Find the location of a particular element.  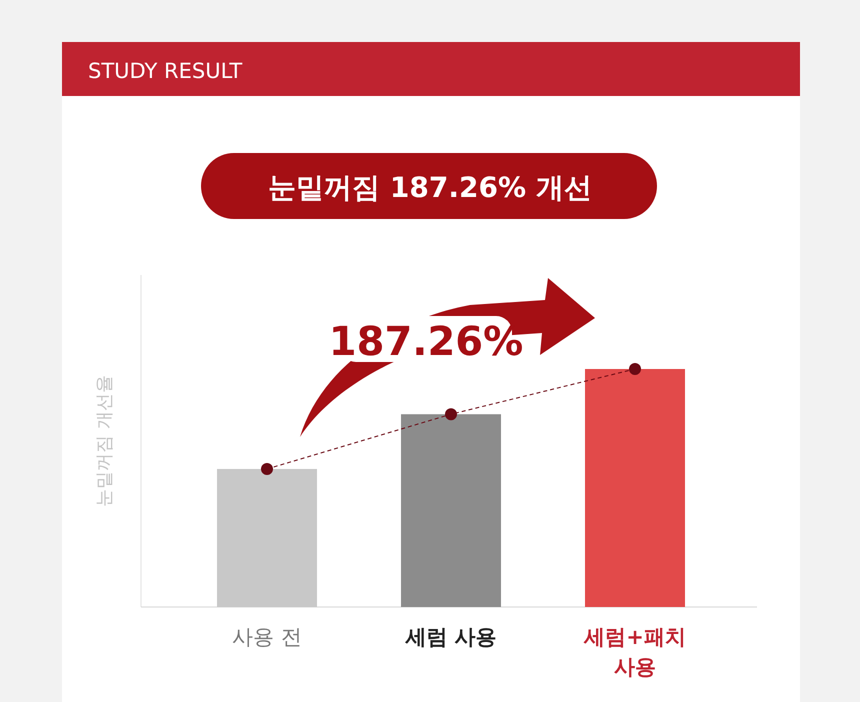

x-tick-label: 사용 전 is located at coordinates (267, 637).